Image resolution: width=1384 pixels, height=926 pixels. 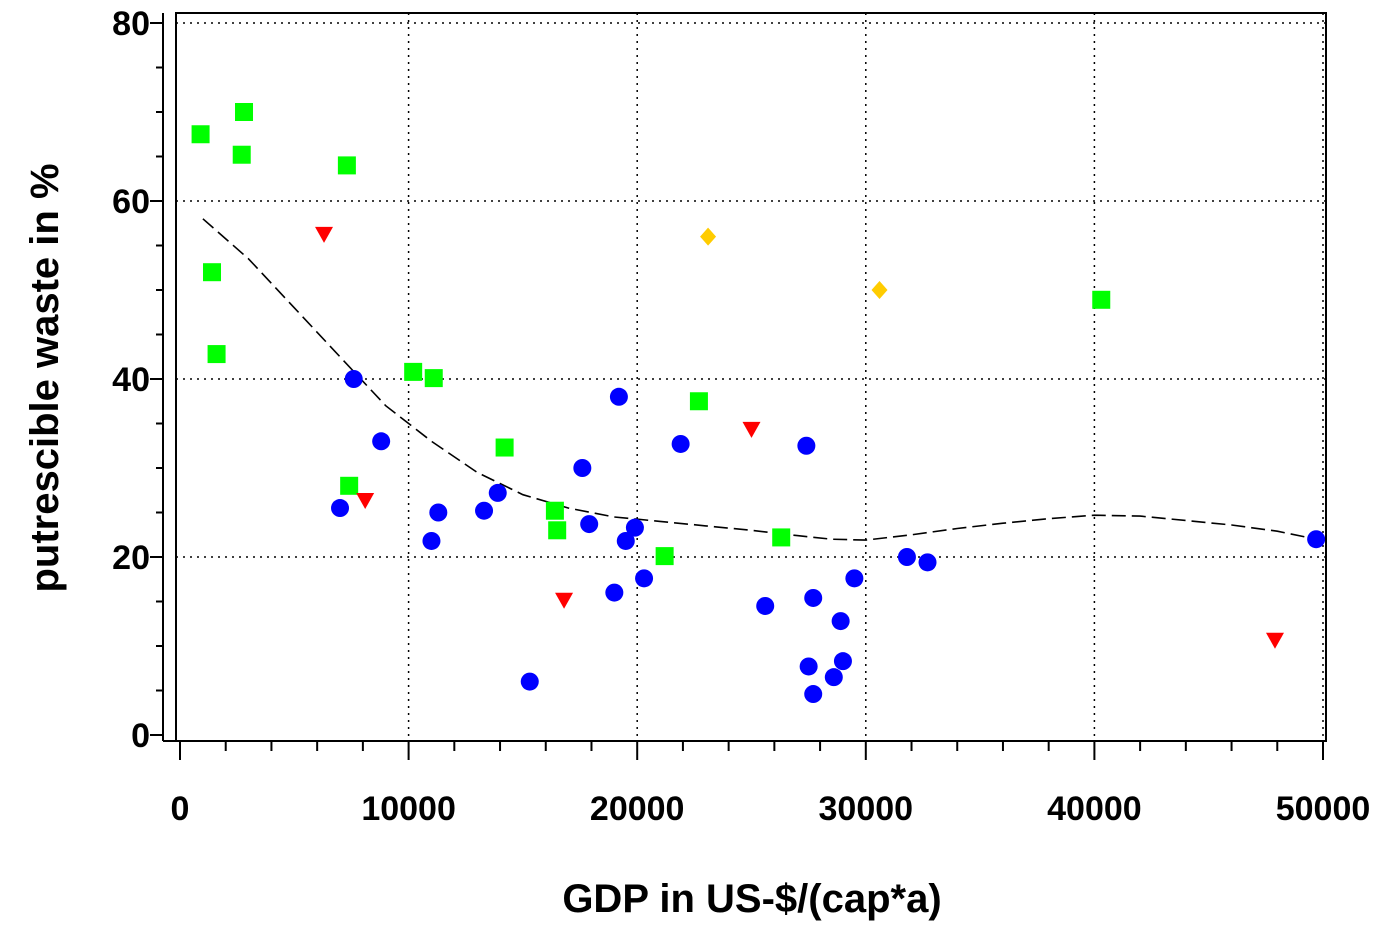 I want to click on y-axis-title: putrescible waste in %, so click(x=45, y=377).